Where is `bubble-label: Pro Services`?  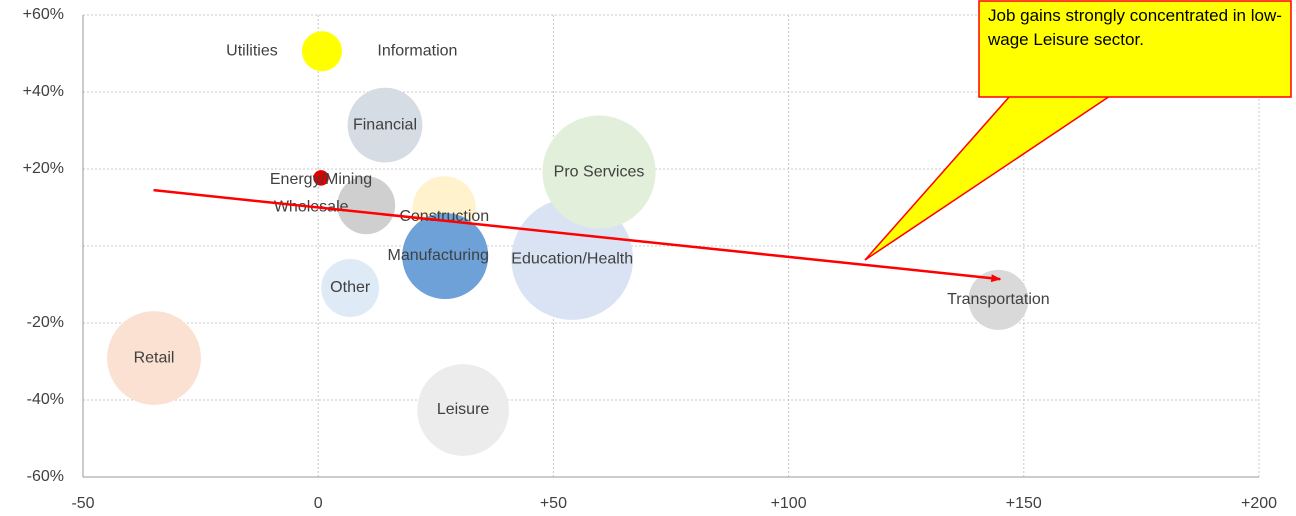
bubble-label: Pro Services is located at coordinates (599, 171).